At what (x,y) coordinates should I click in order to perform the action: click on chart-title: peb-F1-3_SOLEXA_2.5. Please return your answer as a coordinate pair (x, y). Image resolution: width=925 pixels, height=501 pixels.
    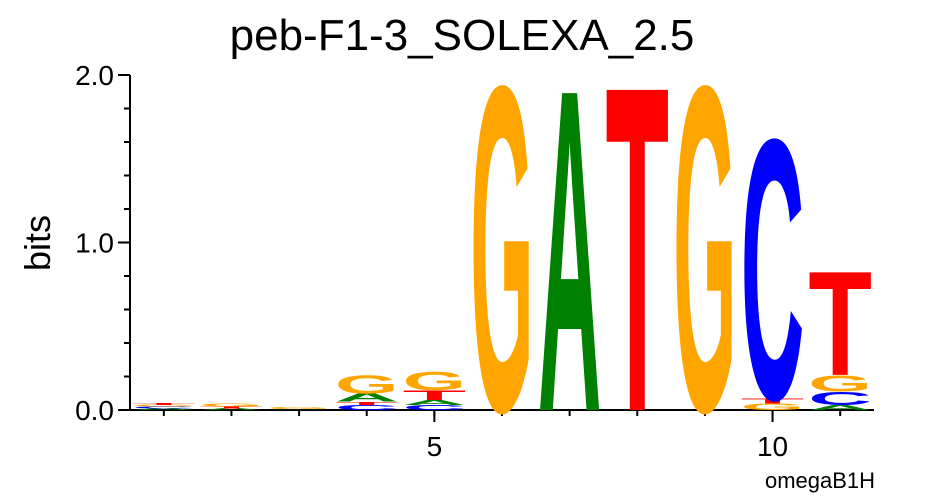
    Looking at the image, I should click on (462, 35).